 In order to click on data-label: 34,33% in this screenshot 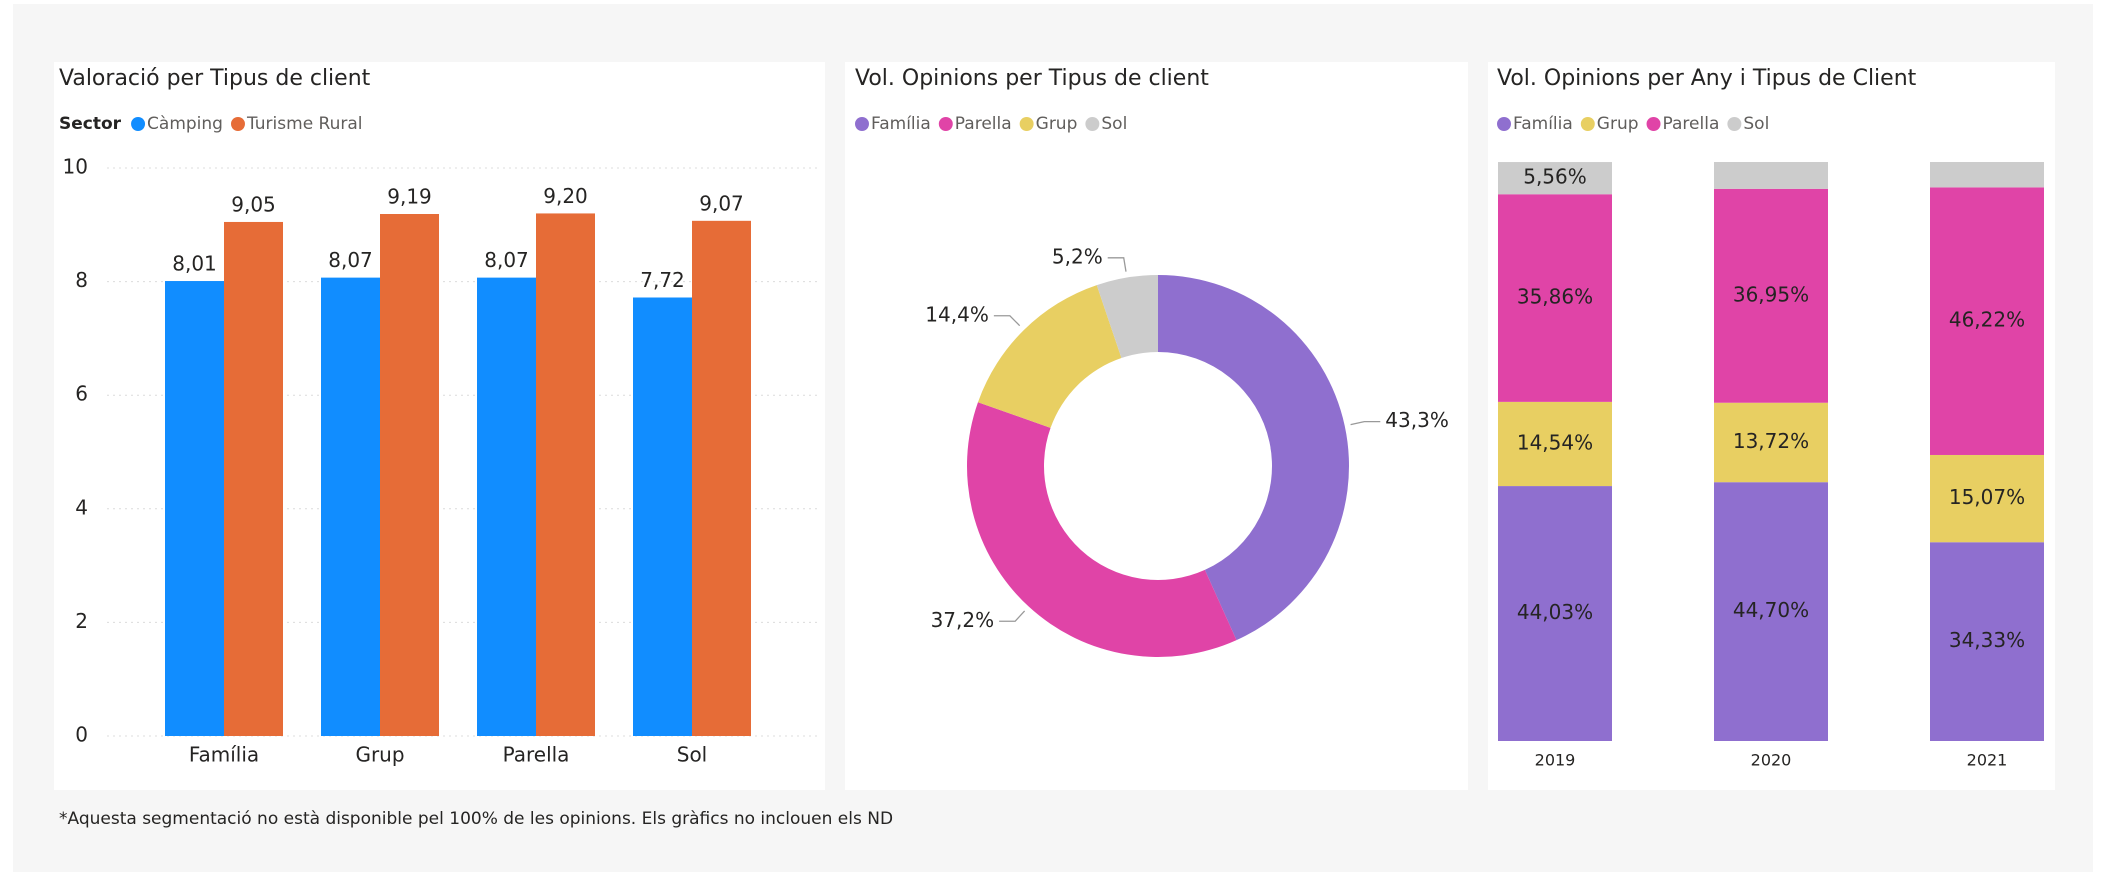, I will do `click(1987, 640)`.